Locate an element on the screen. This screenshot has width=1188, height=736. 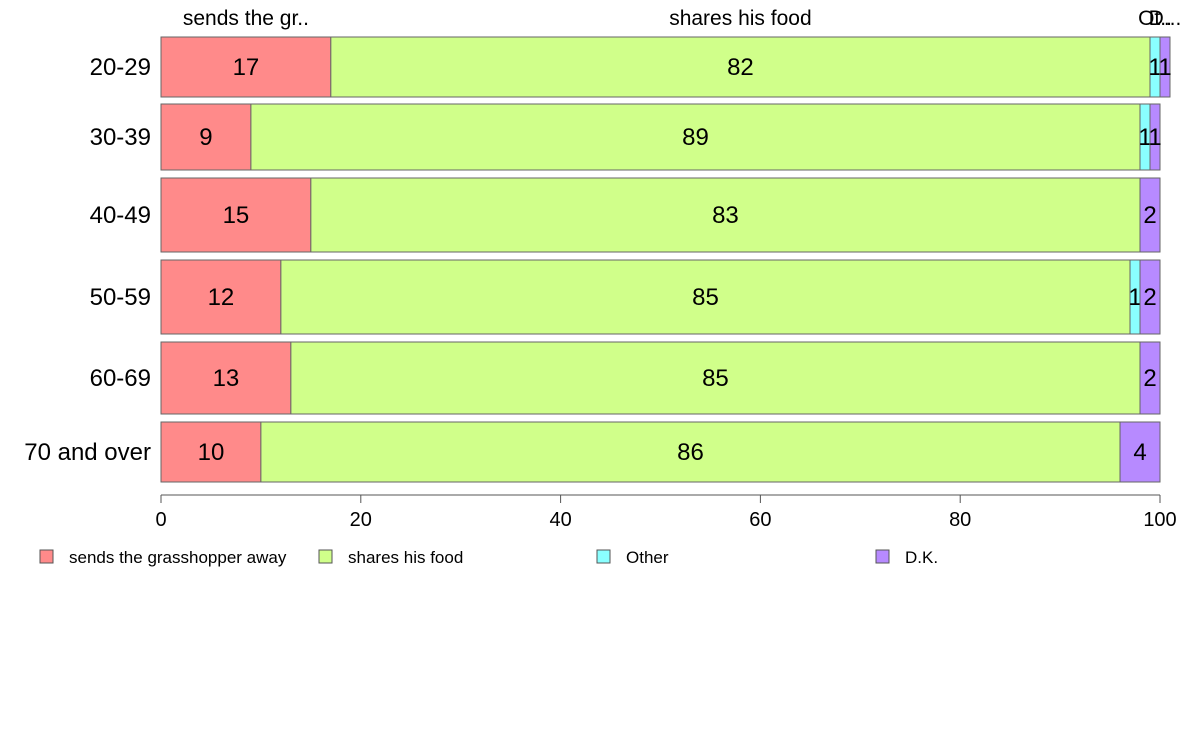
data-label: 4 is located at coordinates (1139, 452).